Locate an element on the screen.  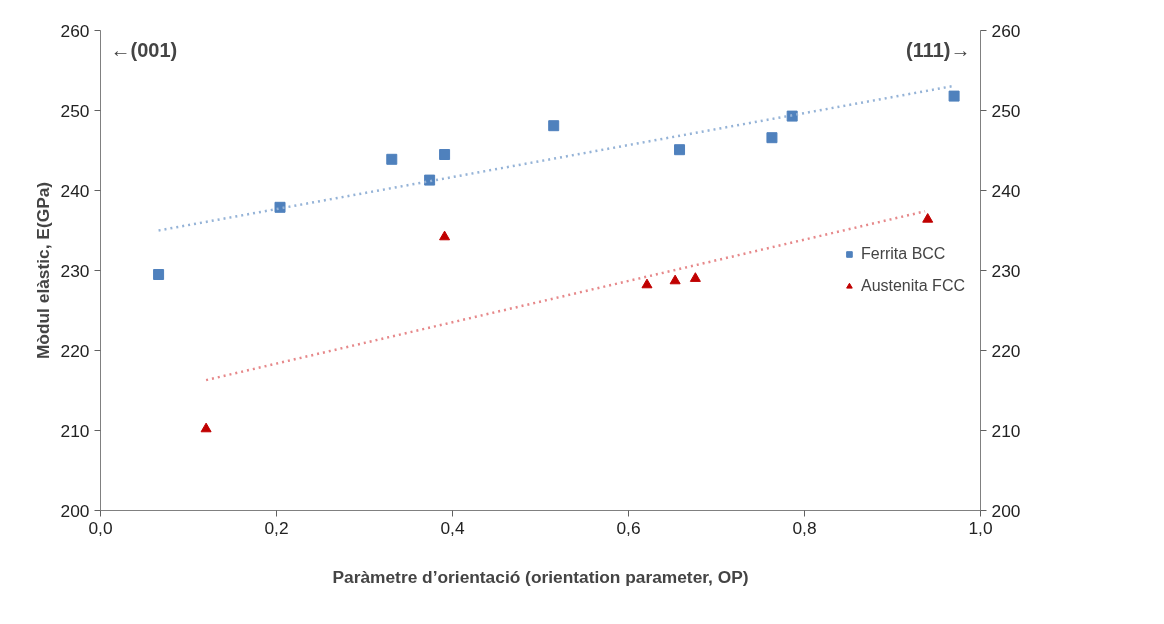
legend-label: Austenita FCC is located at coordinates (912, 286).